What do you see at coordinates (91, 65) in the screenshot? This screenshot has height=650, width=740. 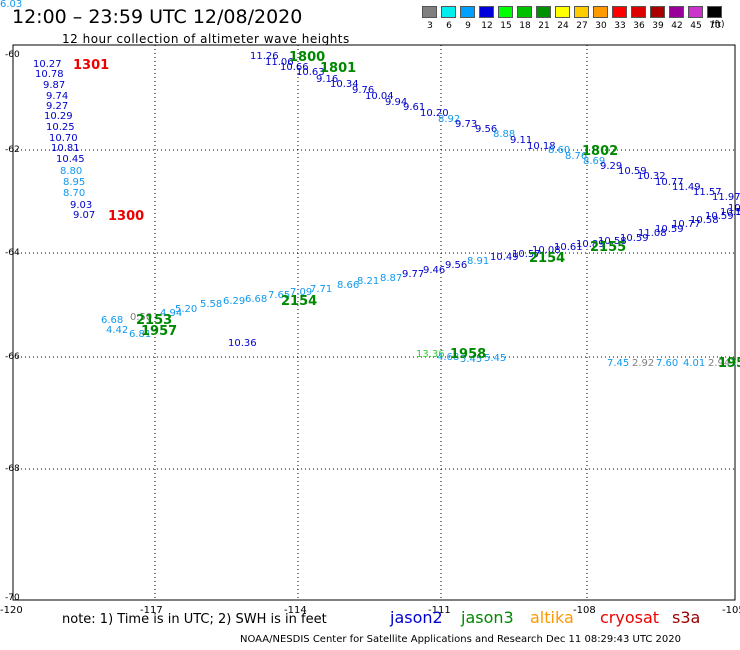 I see `pass-time-label: 1301` at bounding box center [91, 65].